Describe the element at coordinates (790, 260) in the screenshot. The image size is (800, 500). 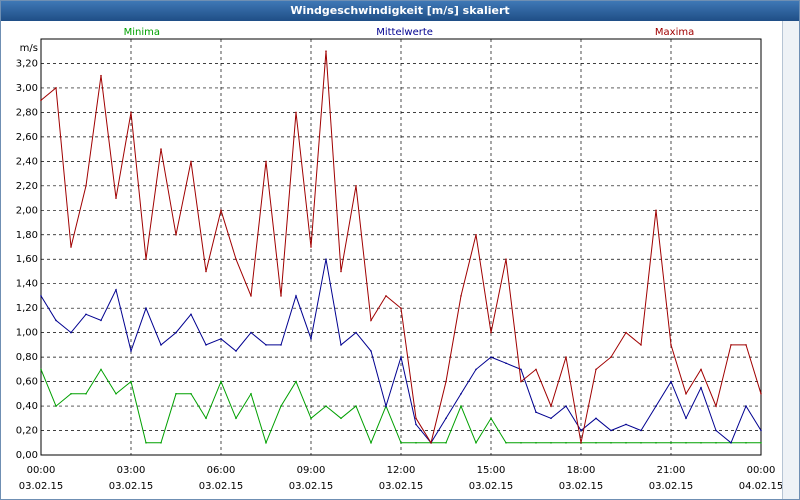
I see `vertical-scrollbar` at that location.